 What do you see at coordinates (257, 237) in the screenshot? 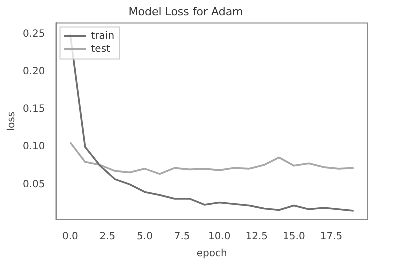
I see `x-tick-label: 12.5` at bounding box center [257, 237].